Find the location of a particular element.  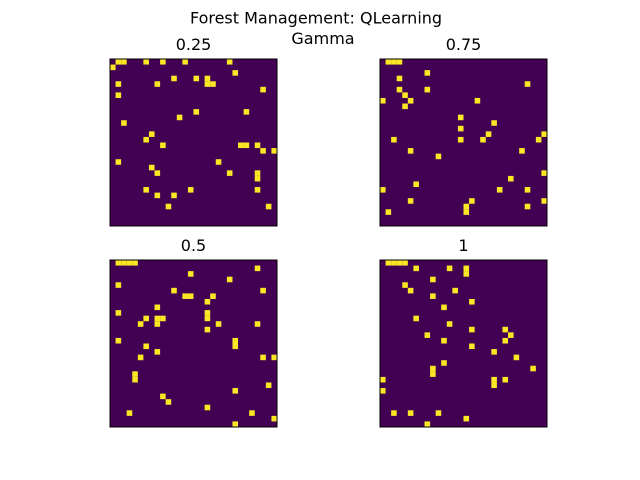

heatmap-title: 0.75 is located at coordinates (464, 44).